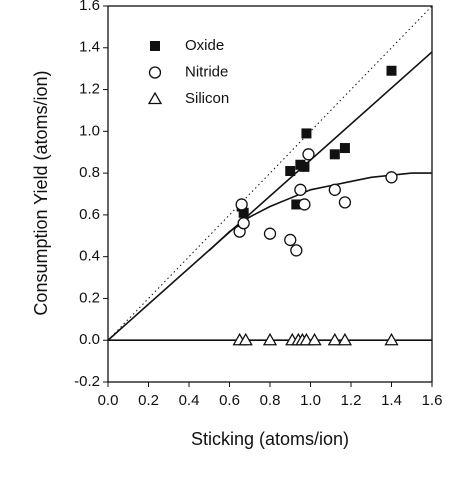 This screenshot has width=474, height=485. What do you see at coordinates (229, 400) in the screenshot?
I see `x-tick-label: 0.6` at bounding box center [229, 400].